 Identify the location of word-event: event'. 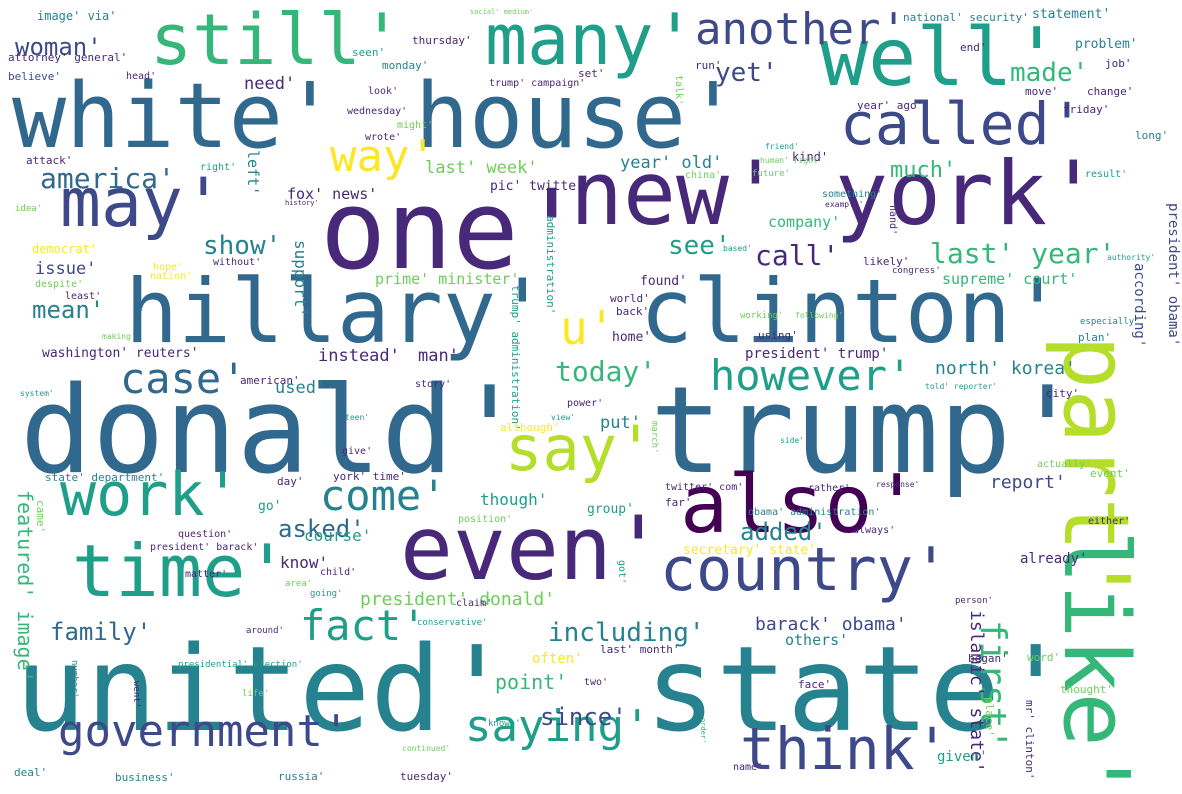
(1110, 473).